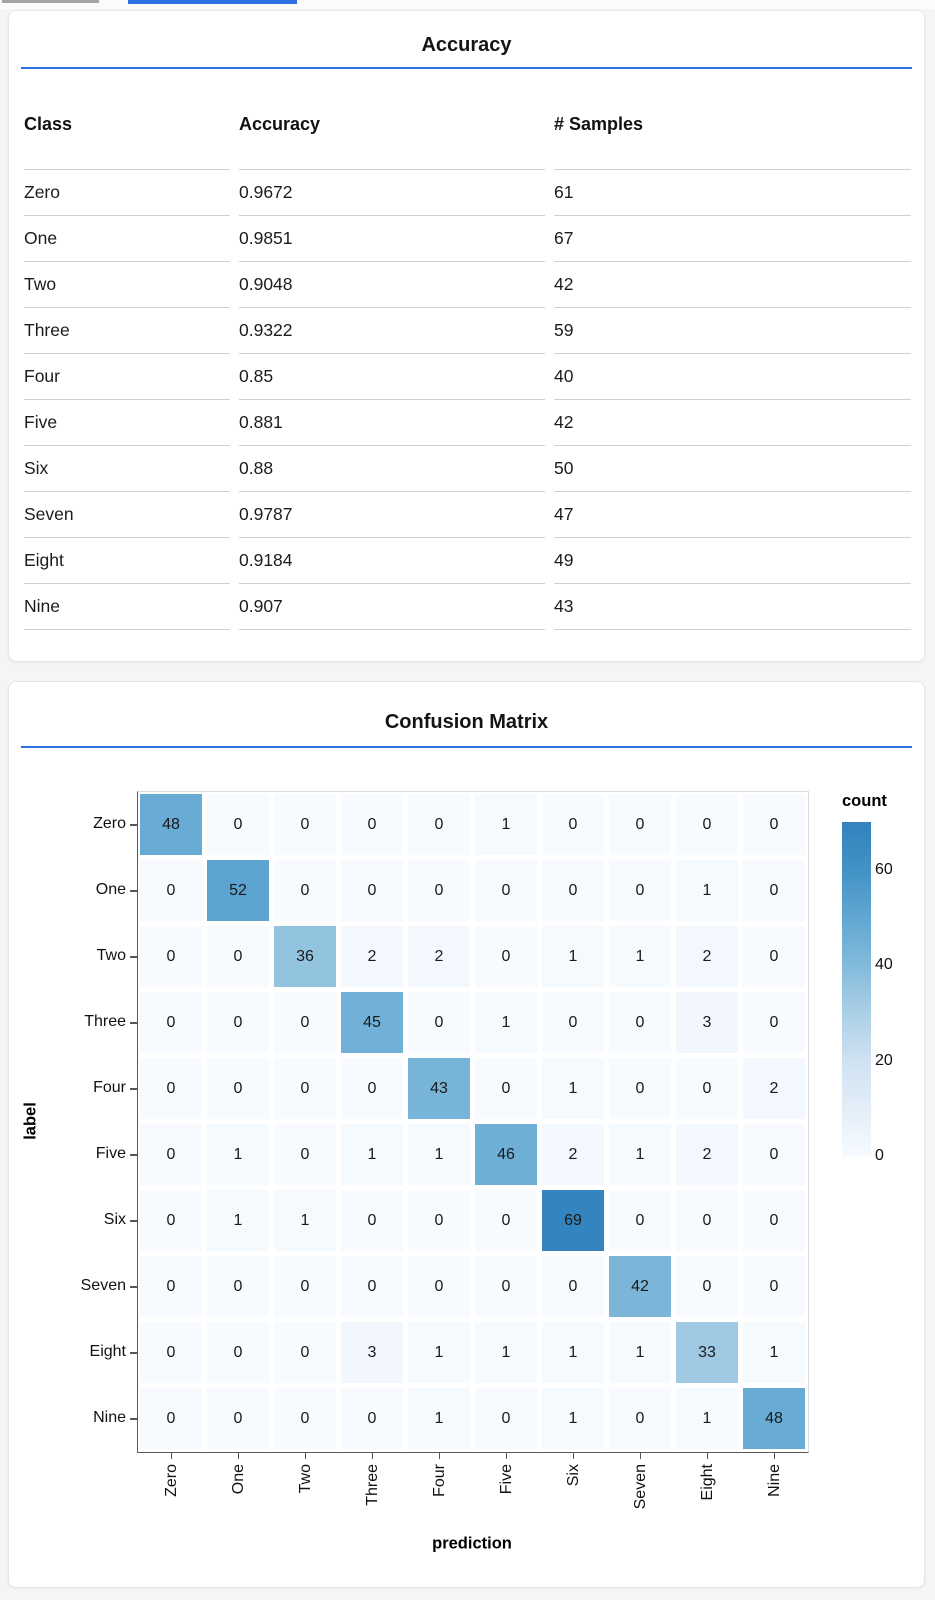 This screenshot has width=935, height=1600. I want to click on table-row: One 0.9851 67, so click(467, 238).